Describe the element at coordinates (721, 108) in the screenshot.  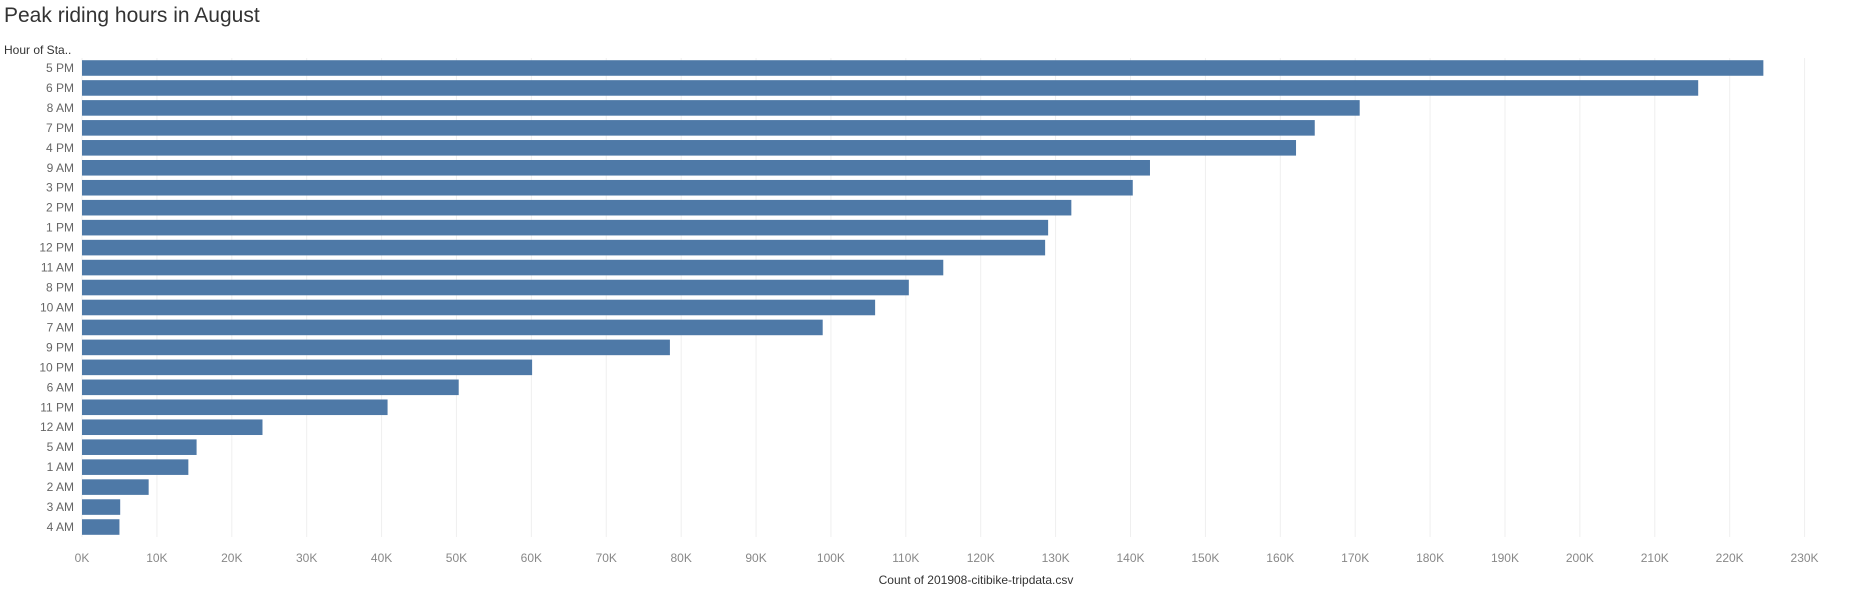
I see `bar-8-am` at that location.